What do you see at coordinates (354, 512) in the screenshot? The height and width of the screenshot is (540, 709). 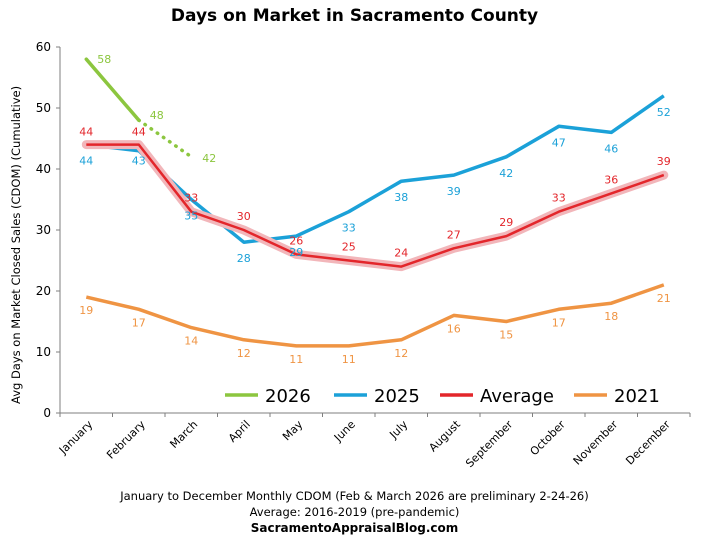 I see `footer-average-note: Average: 2016-2019 (pre-pandemic)` at bounding box center [354, 512].